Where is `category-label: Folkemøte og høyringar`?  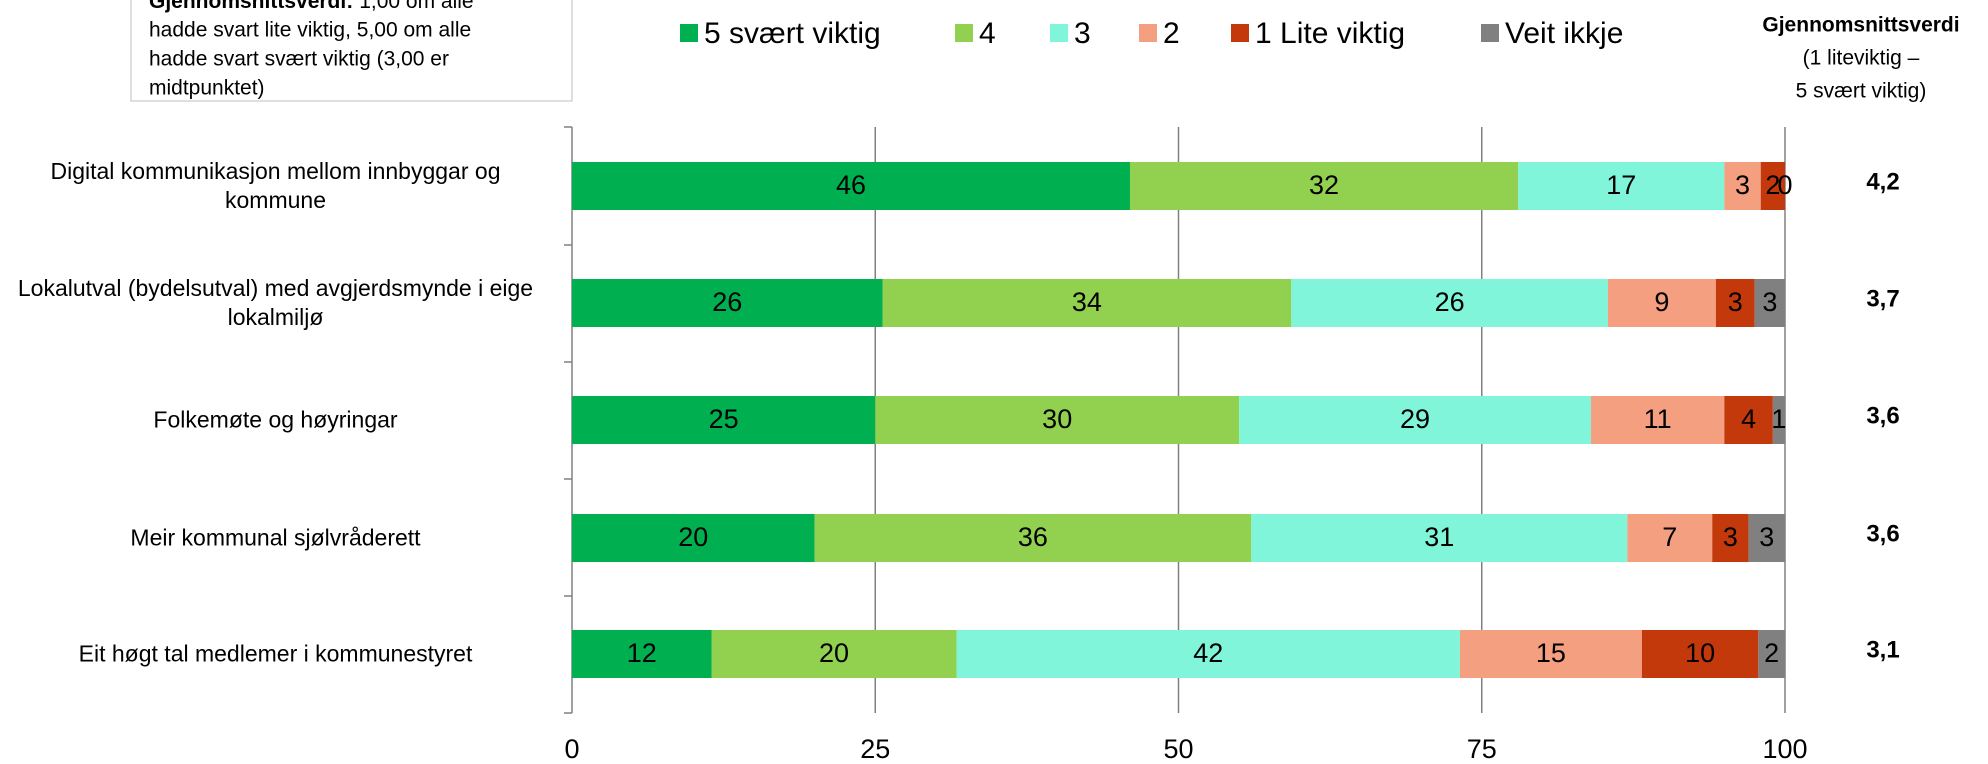
category-label: Folkemøte og høyringar is located at coordinates (275, 419).